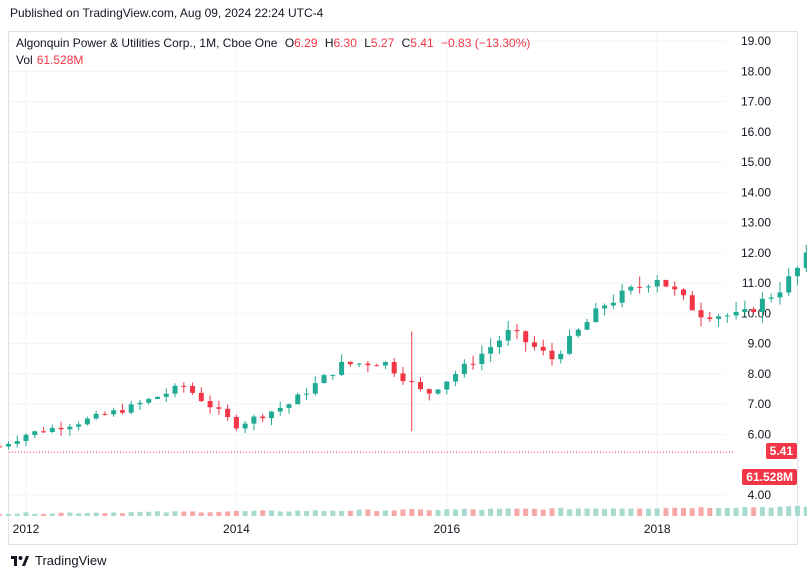 Image resolution: width=807 pixels, height=578 pixels. What do you see at coordinates (756, 41) in the screenshot?
I see `y-tick-label: 19.00` at bounding box center [756, 41].